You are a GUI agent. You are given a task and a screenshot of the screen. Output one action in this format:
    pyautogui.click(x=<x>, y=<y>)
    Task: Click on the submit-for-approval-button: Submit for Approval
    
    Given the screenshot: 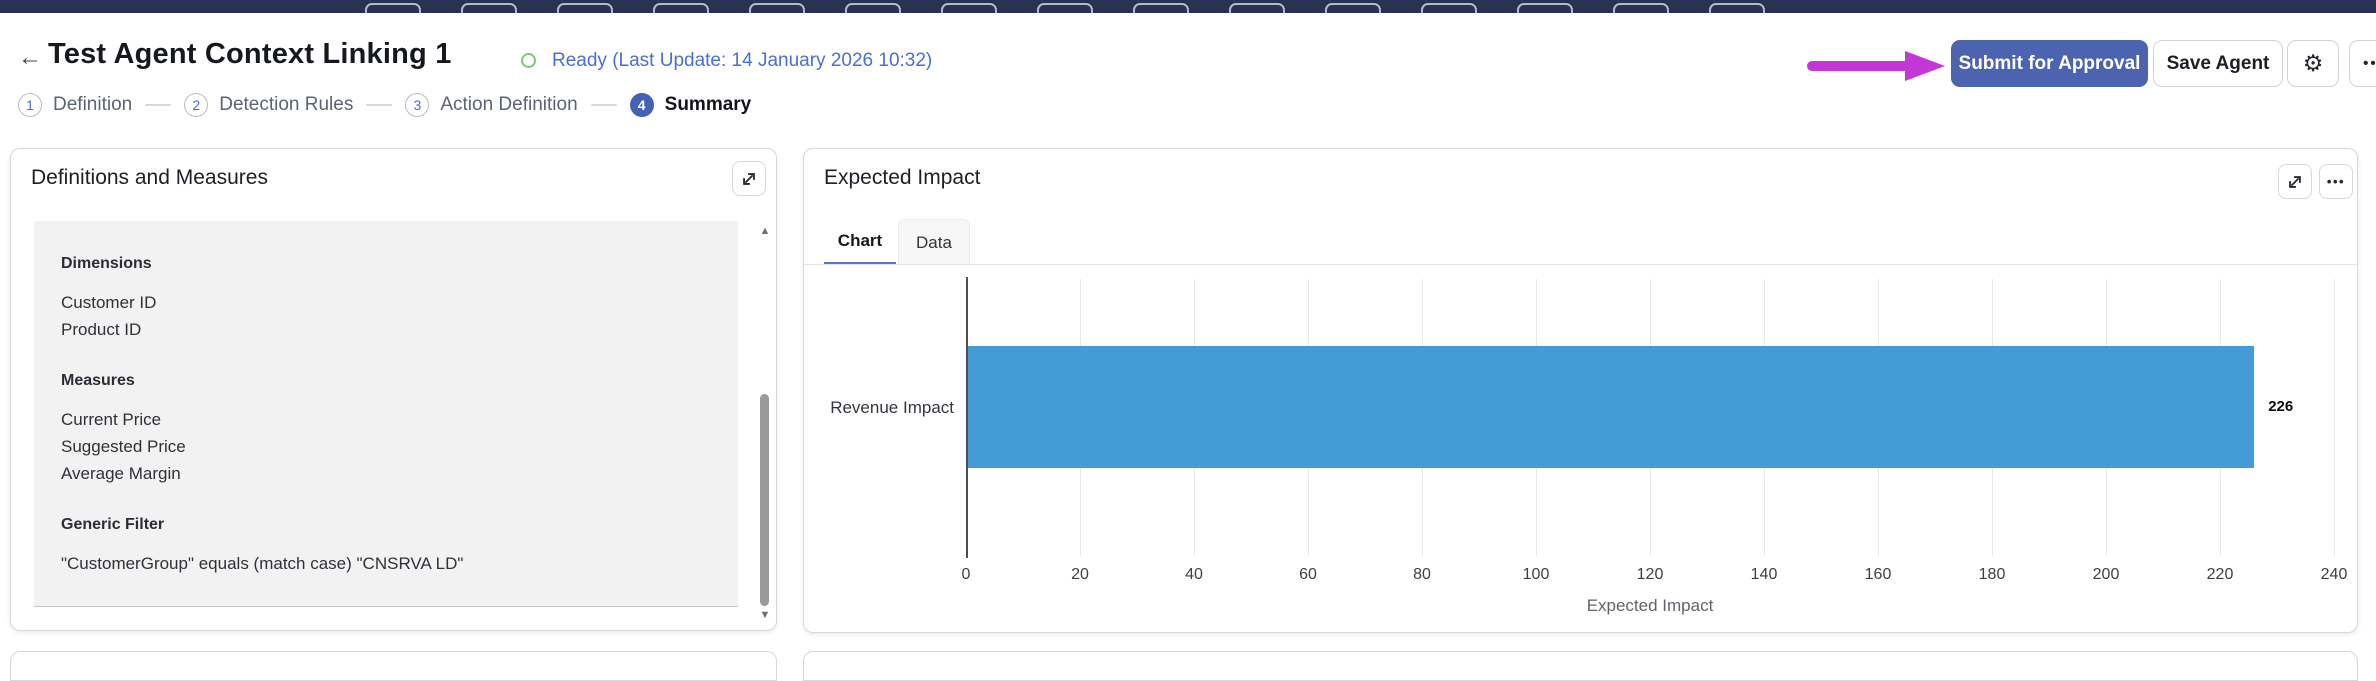 What is the action you would take?
    pyautogui.click(x=2049, y=63)
    